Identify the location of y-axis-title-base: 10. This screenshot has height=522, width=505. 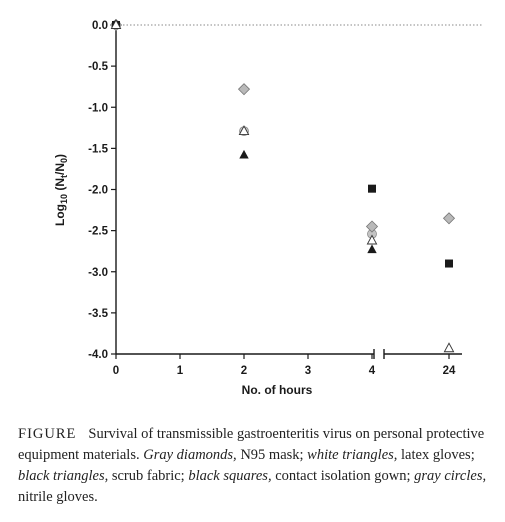
(64, 199).